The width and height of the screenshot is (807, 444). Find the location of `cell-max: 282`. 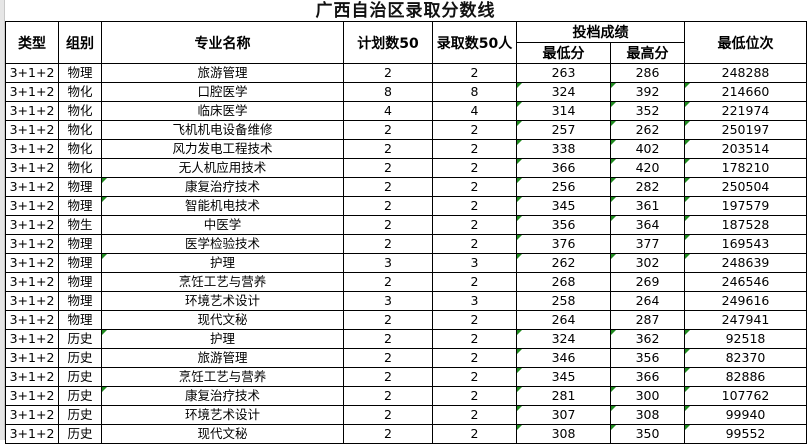

cell-max: 282 is located at coordinates (647, 187).